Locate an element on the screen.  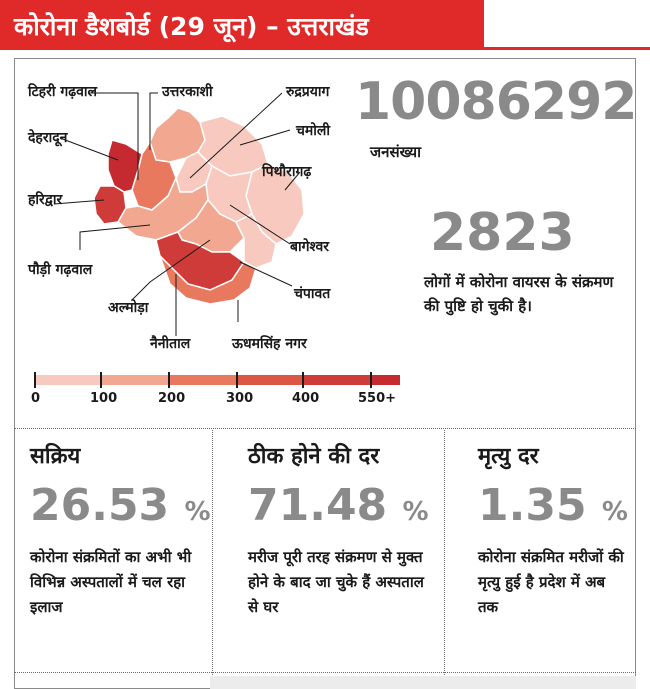
header-rule is located at coordinates (567, 48).